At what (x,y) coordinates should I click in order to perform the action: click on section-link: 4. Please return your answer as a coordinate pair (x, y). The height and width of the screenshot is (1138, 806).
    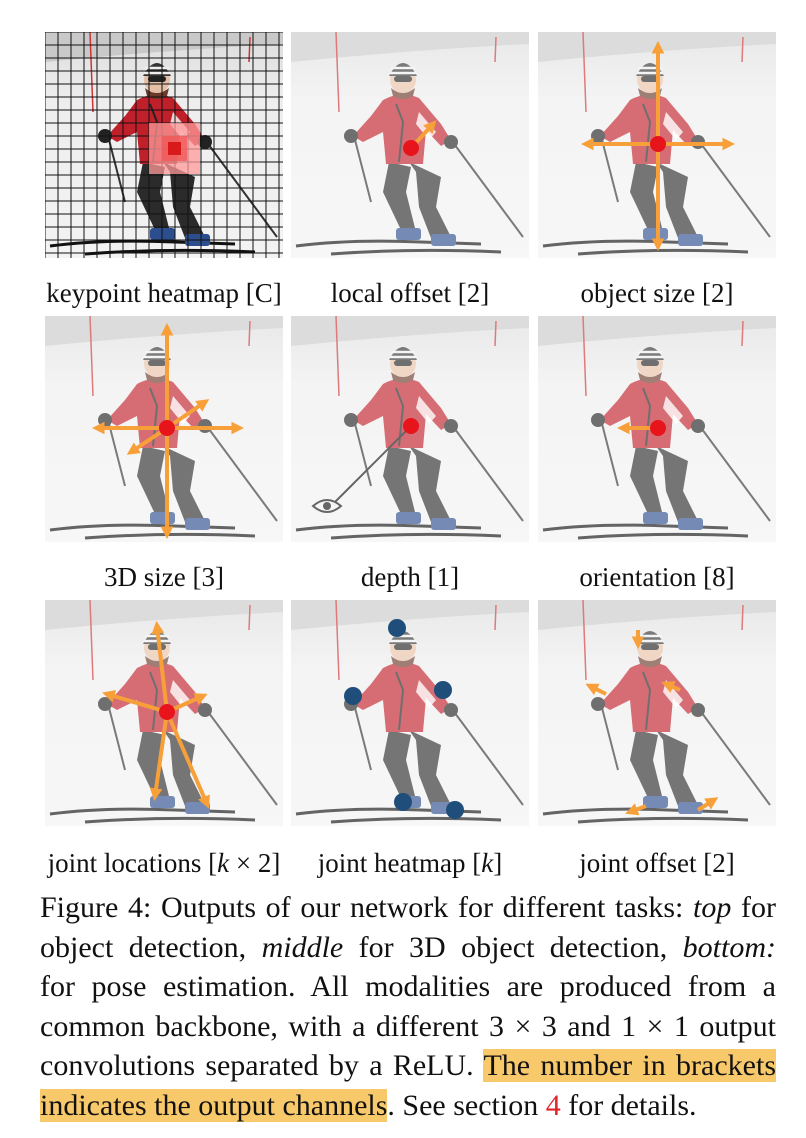
    Looking at the image, I should click on (553, 1105).